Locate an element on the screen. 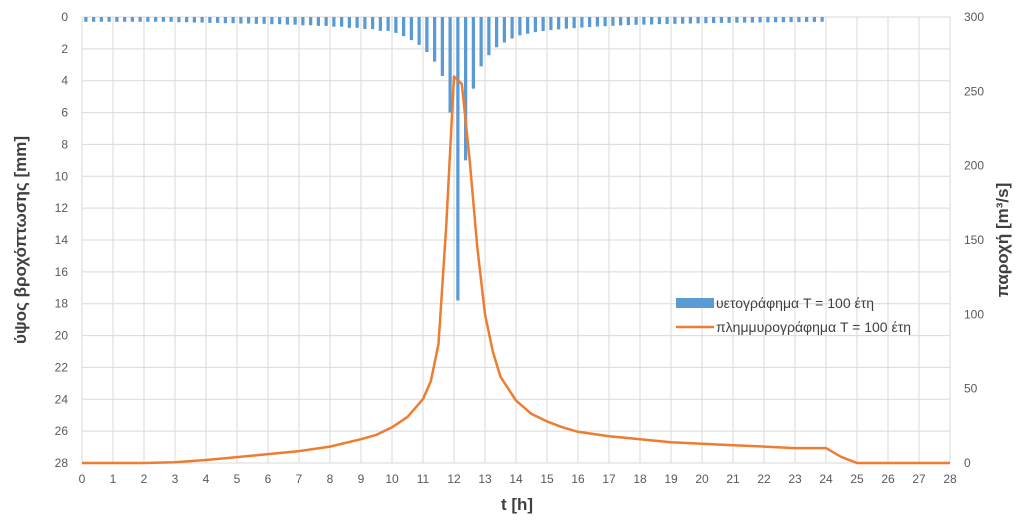 Image resolution: width=1023 pixels, height=523 pixels. x-tick-label: 20 is located at coordinates (702, 479).